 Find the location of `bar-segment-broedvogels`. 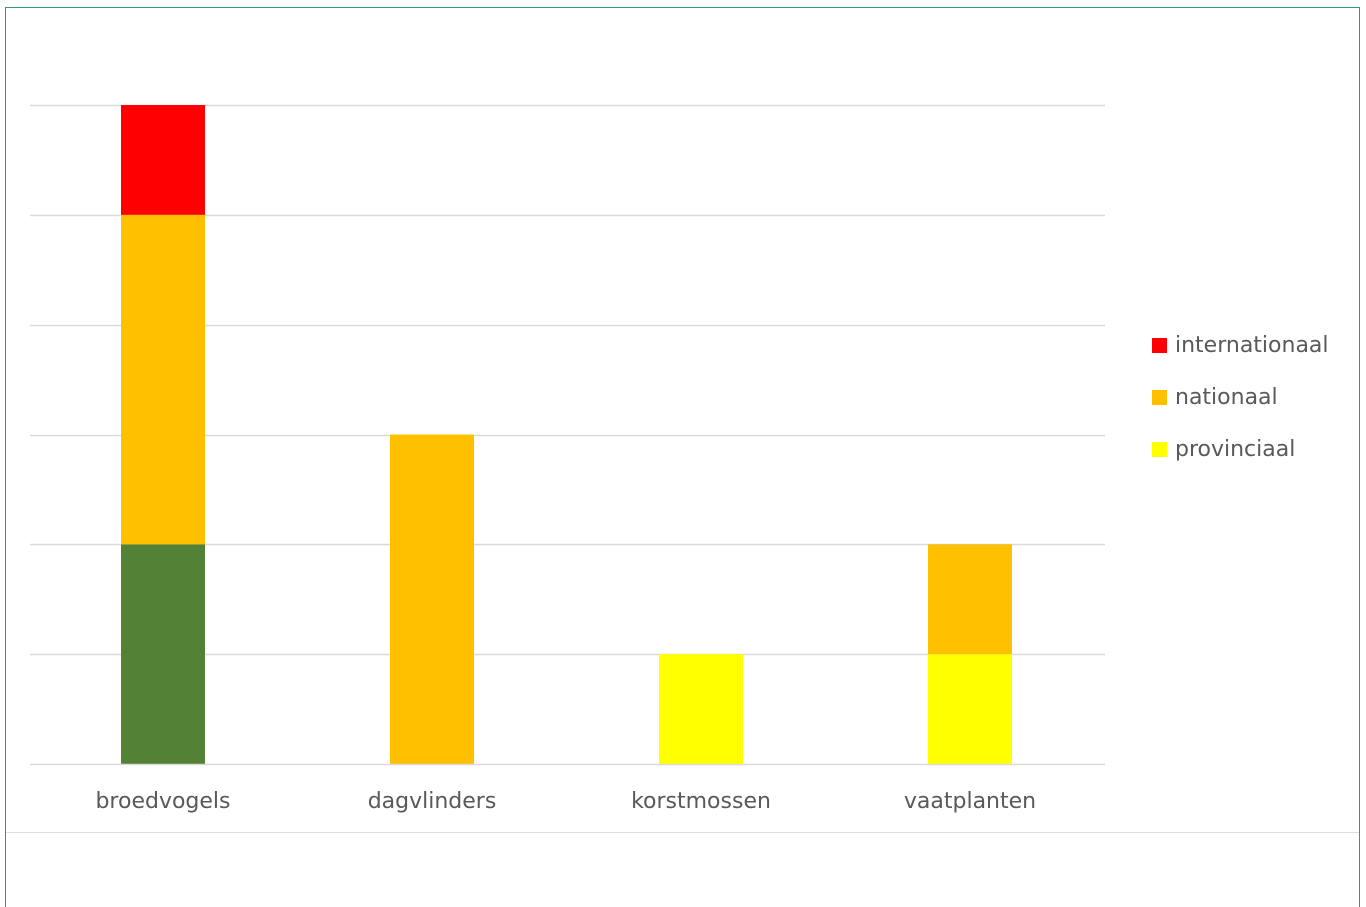

bar-segment-broedvogels is located at coordinates (163, 654).